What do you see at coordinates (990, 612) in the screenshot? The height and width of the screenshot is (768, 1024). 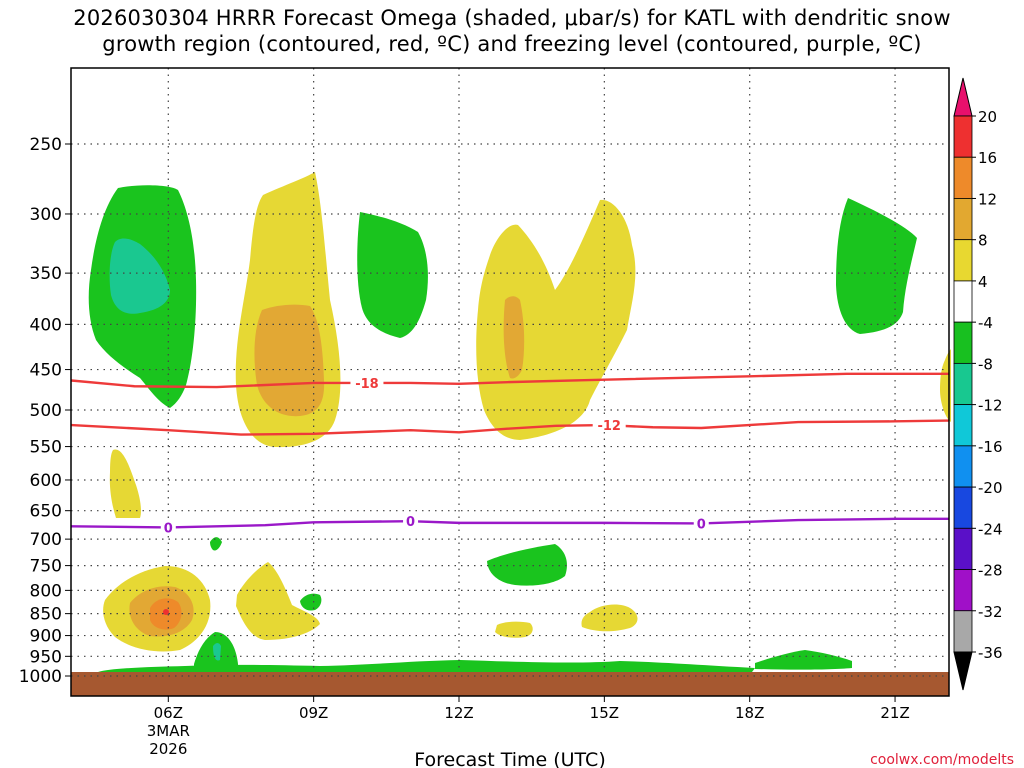 I see `colorbar-label: -32` at bounding box center [990, 612].